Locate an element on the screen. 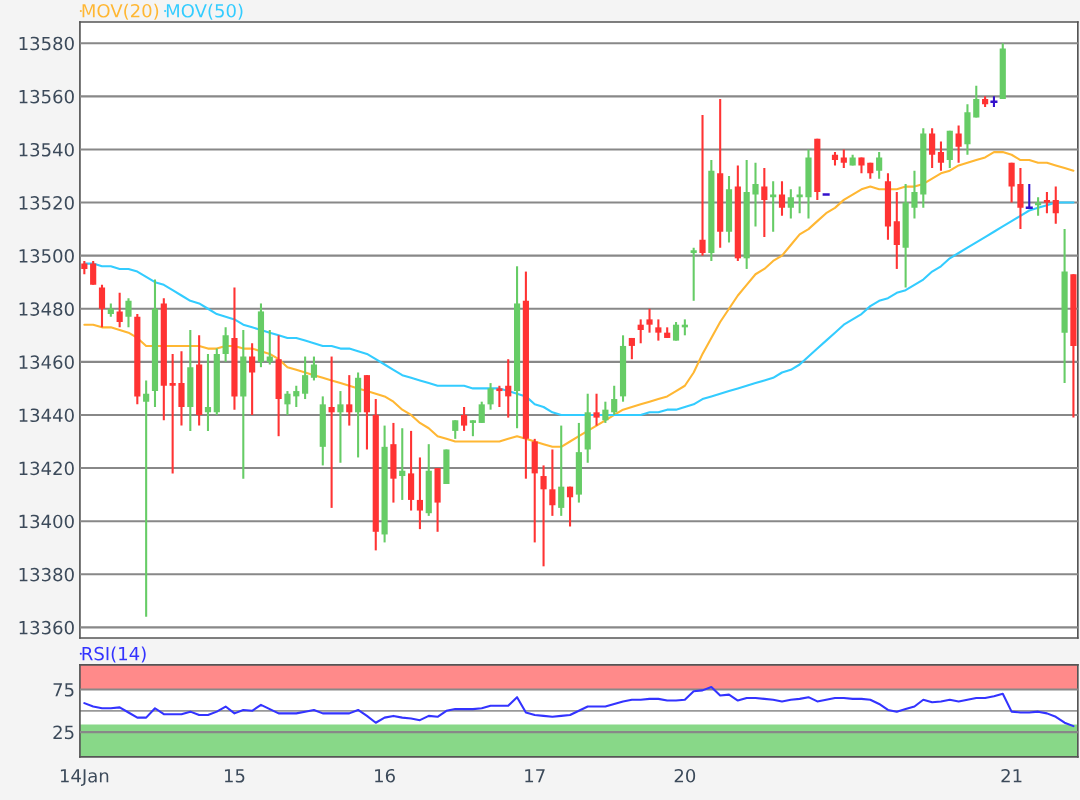 The width and height of the screenshot is (1080, 800). x-tick-label: 14Jan is located at coordinates (84, 777).